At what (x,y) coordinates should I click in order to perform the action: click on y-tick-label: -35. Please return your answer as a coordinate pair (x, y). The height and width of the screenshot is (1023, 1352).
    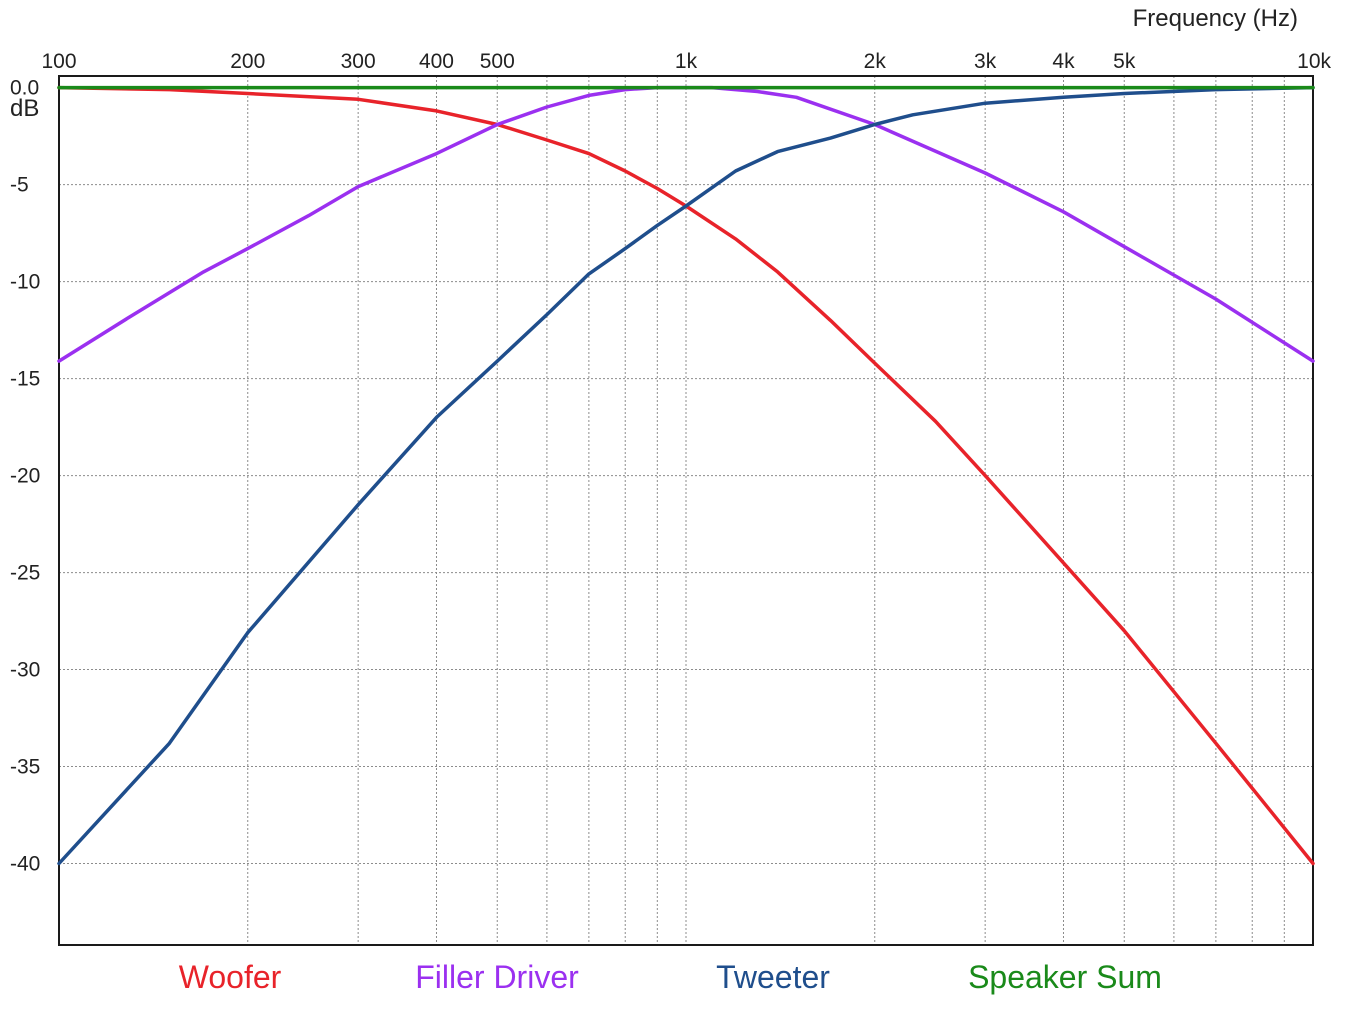
    Looking at the image, I should click on (25, 767).